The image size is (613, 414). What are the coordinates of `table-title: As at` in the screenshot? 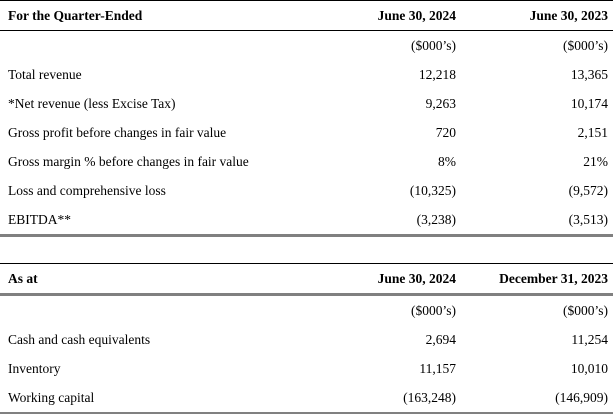 It's located at (23, 278).